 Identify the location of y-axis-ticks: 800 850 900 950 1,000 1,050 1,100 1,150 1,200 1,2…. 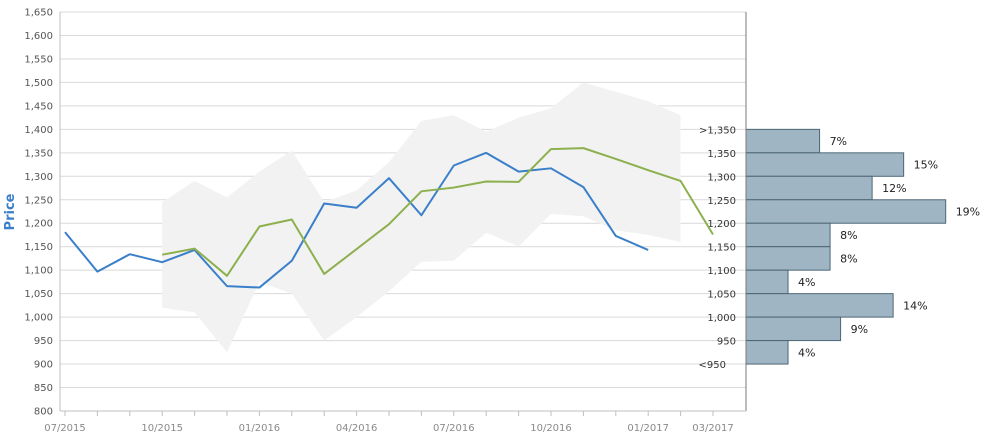
(38, 213).